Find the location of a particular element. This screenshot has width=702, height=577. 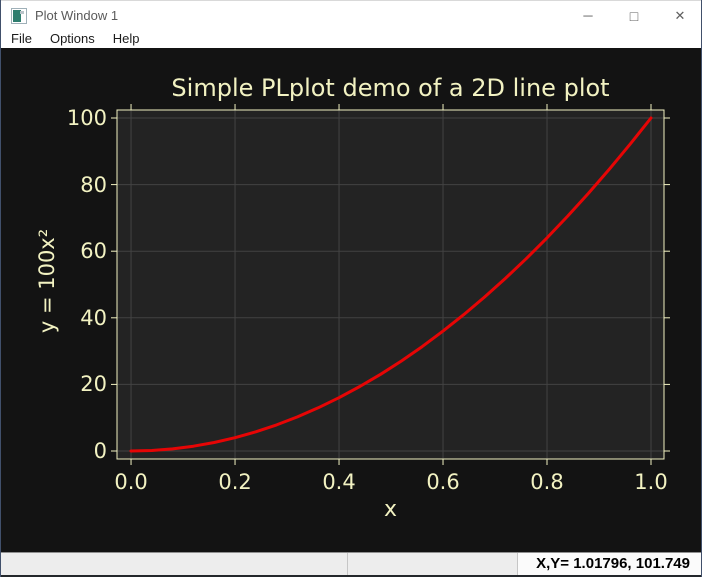

cursor-coordinates: X,Y= 1.01796, 101.749 is located at coordinates (609, 564).